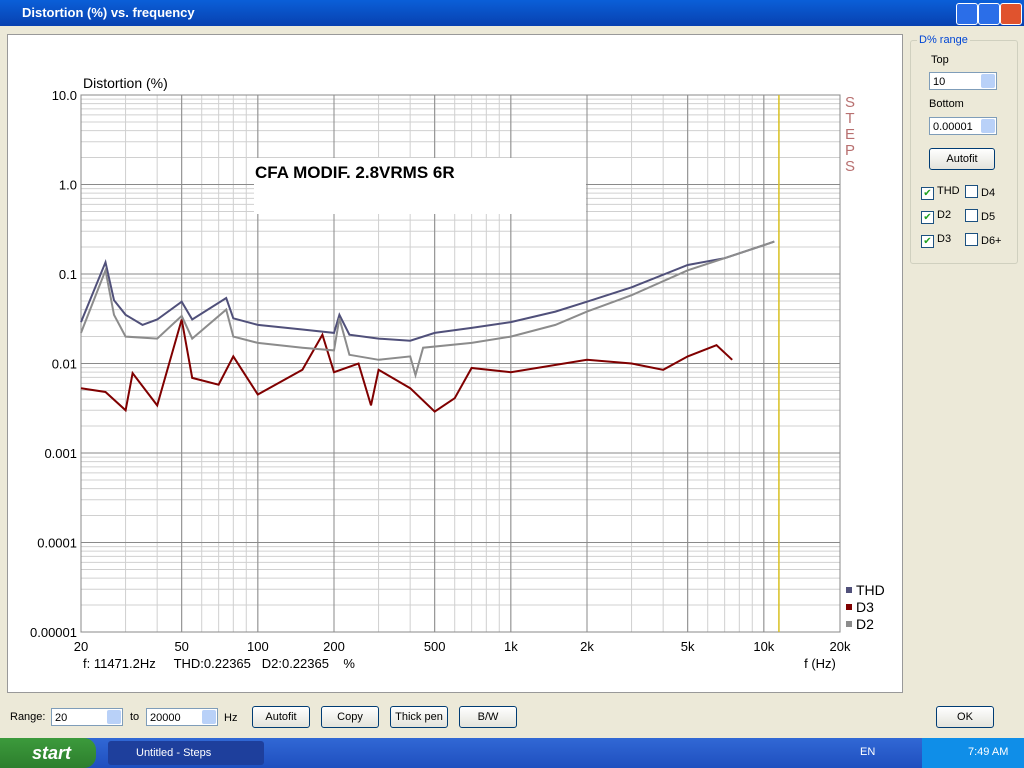  Describe the element at coordinates (219, 663) in the screenshot. I see `status: f: 11471.2Hz THD:0.22365 D2:0.22365 %` at that location.